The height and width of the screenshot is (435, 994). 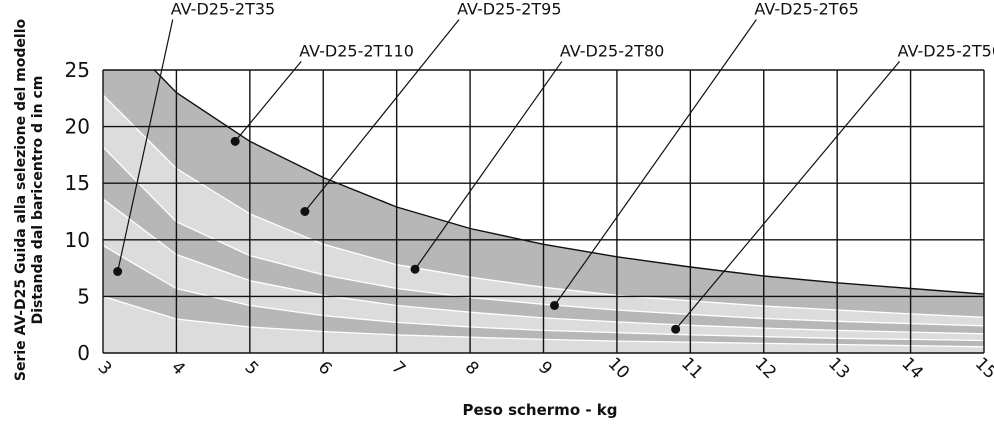 What do you see at coordinates (178, 369) in the screenshot?
I see `x-tick-label: 4` at bounding box center [178, 369].